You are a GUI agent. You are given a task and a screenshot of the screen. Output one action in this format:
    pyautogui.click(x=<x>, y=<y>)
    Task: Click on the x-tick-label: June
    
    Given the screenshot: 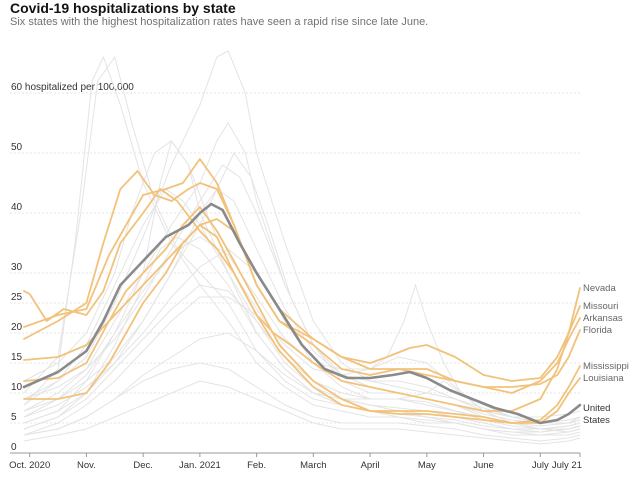 What is the action you would take?
    pyautogui.click(x=483, y=465)
    